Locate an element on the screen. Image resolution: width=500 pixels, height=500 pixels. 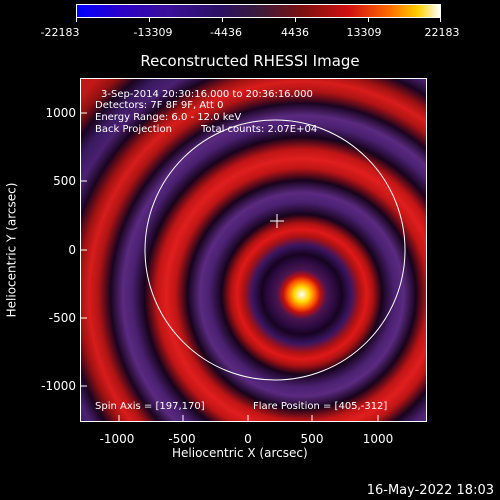
x-tick-neg500: -500 is located at coordinates (182, 439).